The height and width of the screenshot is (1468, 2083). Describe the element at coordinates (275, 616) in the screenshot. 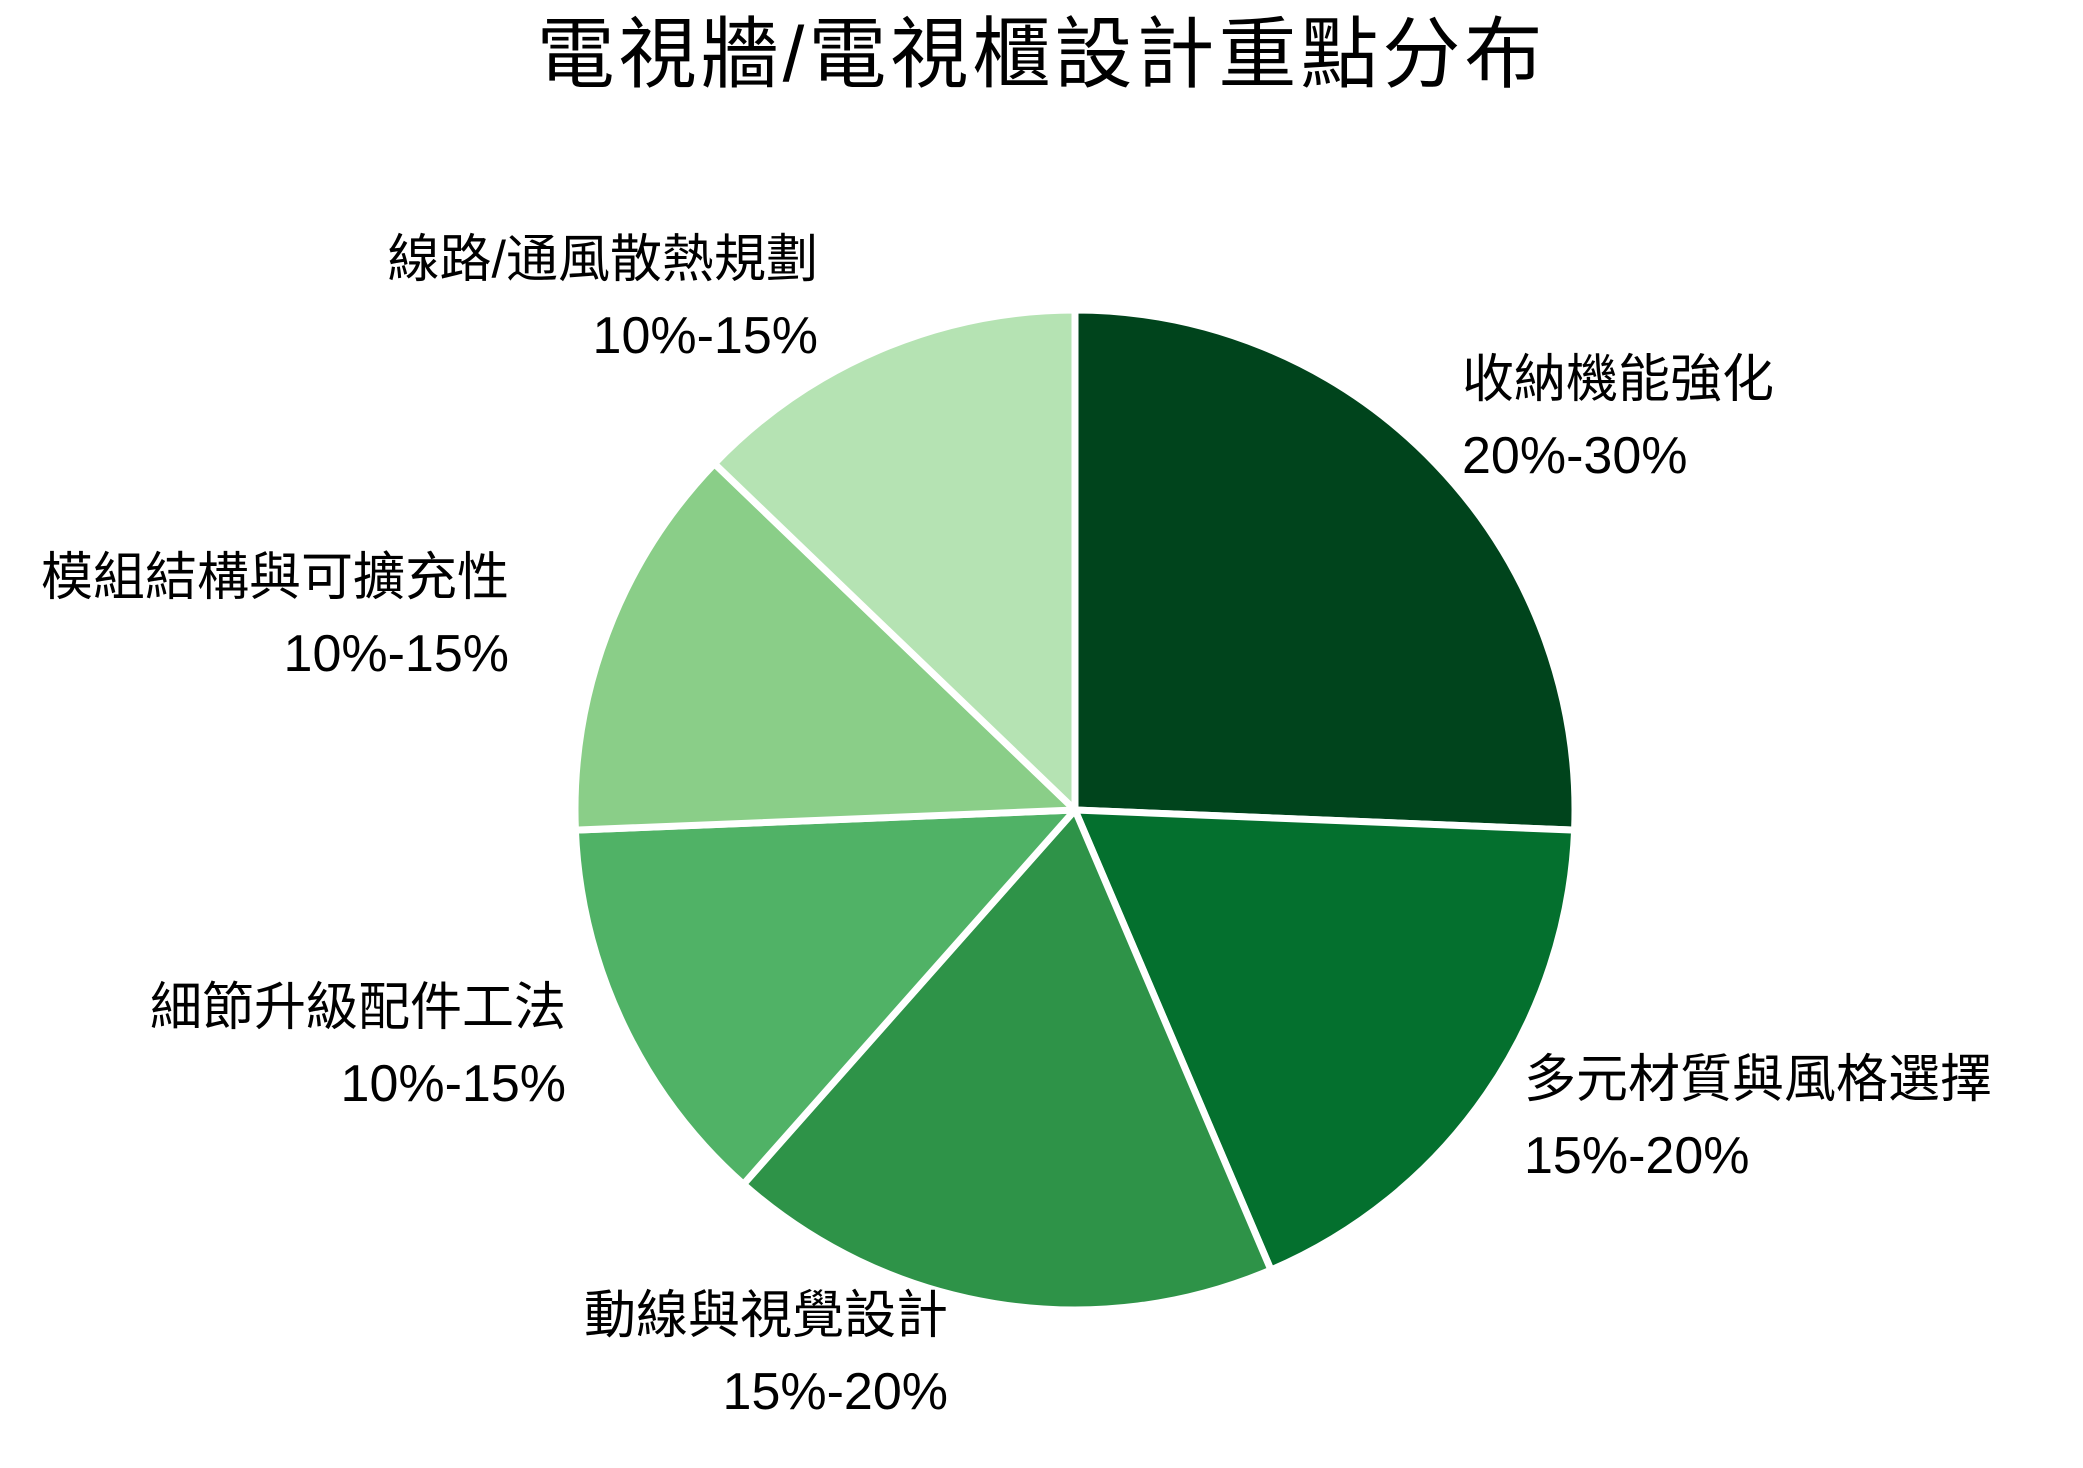

I see `slice-label-modular: 模組結構與可擴充性 10%-15%` at that location.